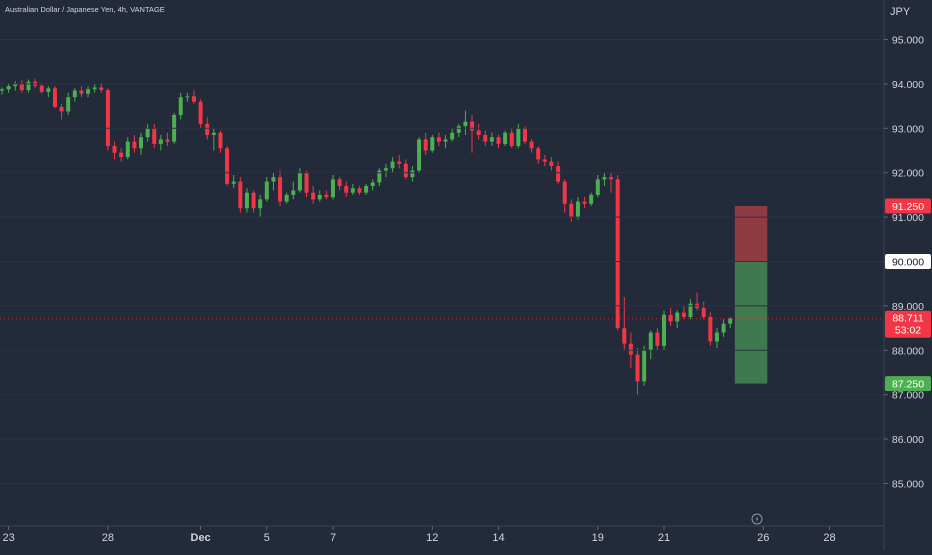 Image resolution: width=932 pixels, height=555 pixels. What do you see at coordinates (908, 263) in the screenshot?
I see `svg-text: 90.000` at bounding box center [908, 263].